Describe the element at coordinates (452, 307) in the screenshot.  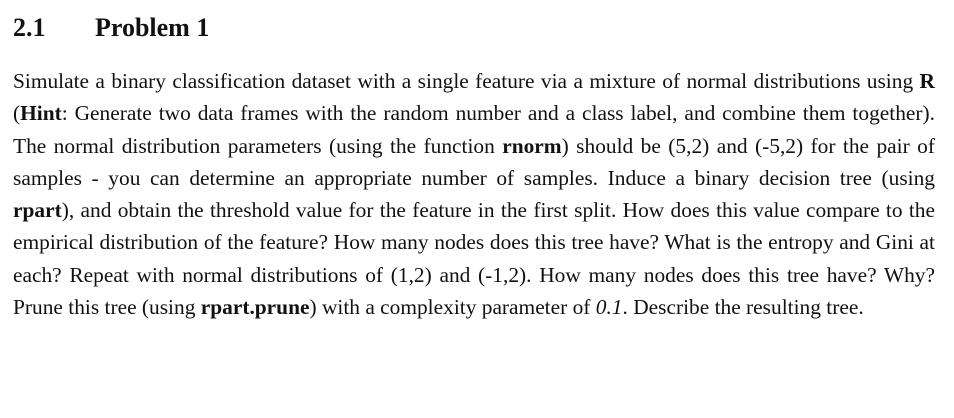
I see `paragraph-text: ) with a complexity parameter of` at that location.